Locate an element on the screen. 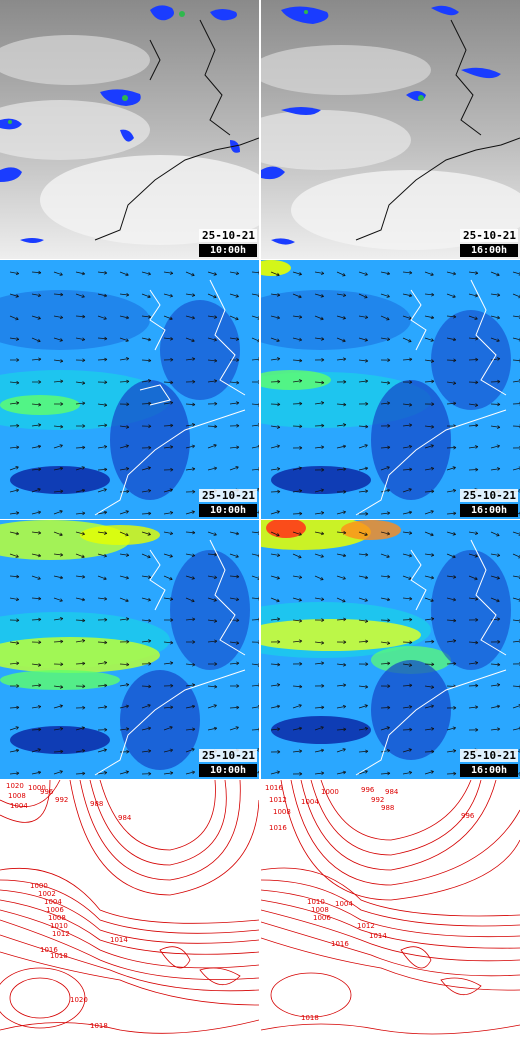  timestamp: 25-10-21 10:00h is located at coordinates (228, 243).